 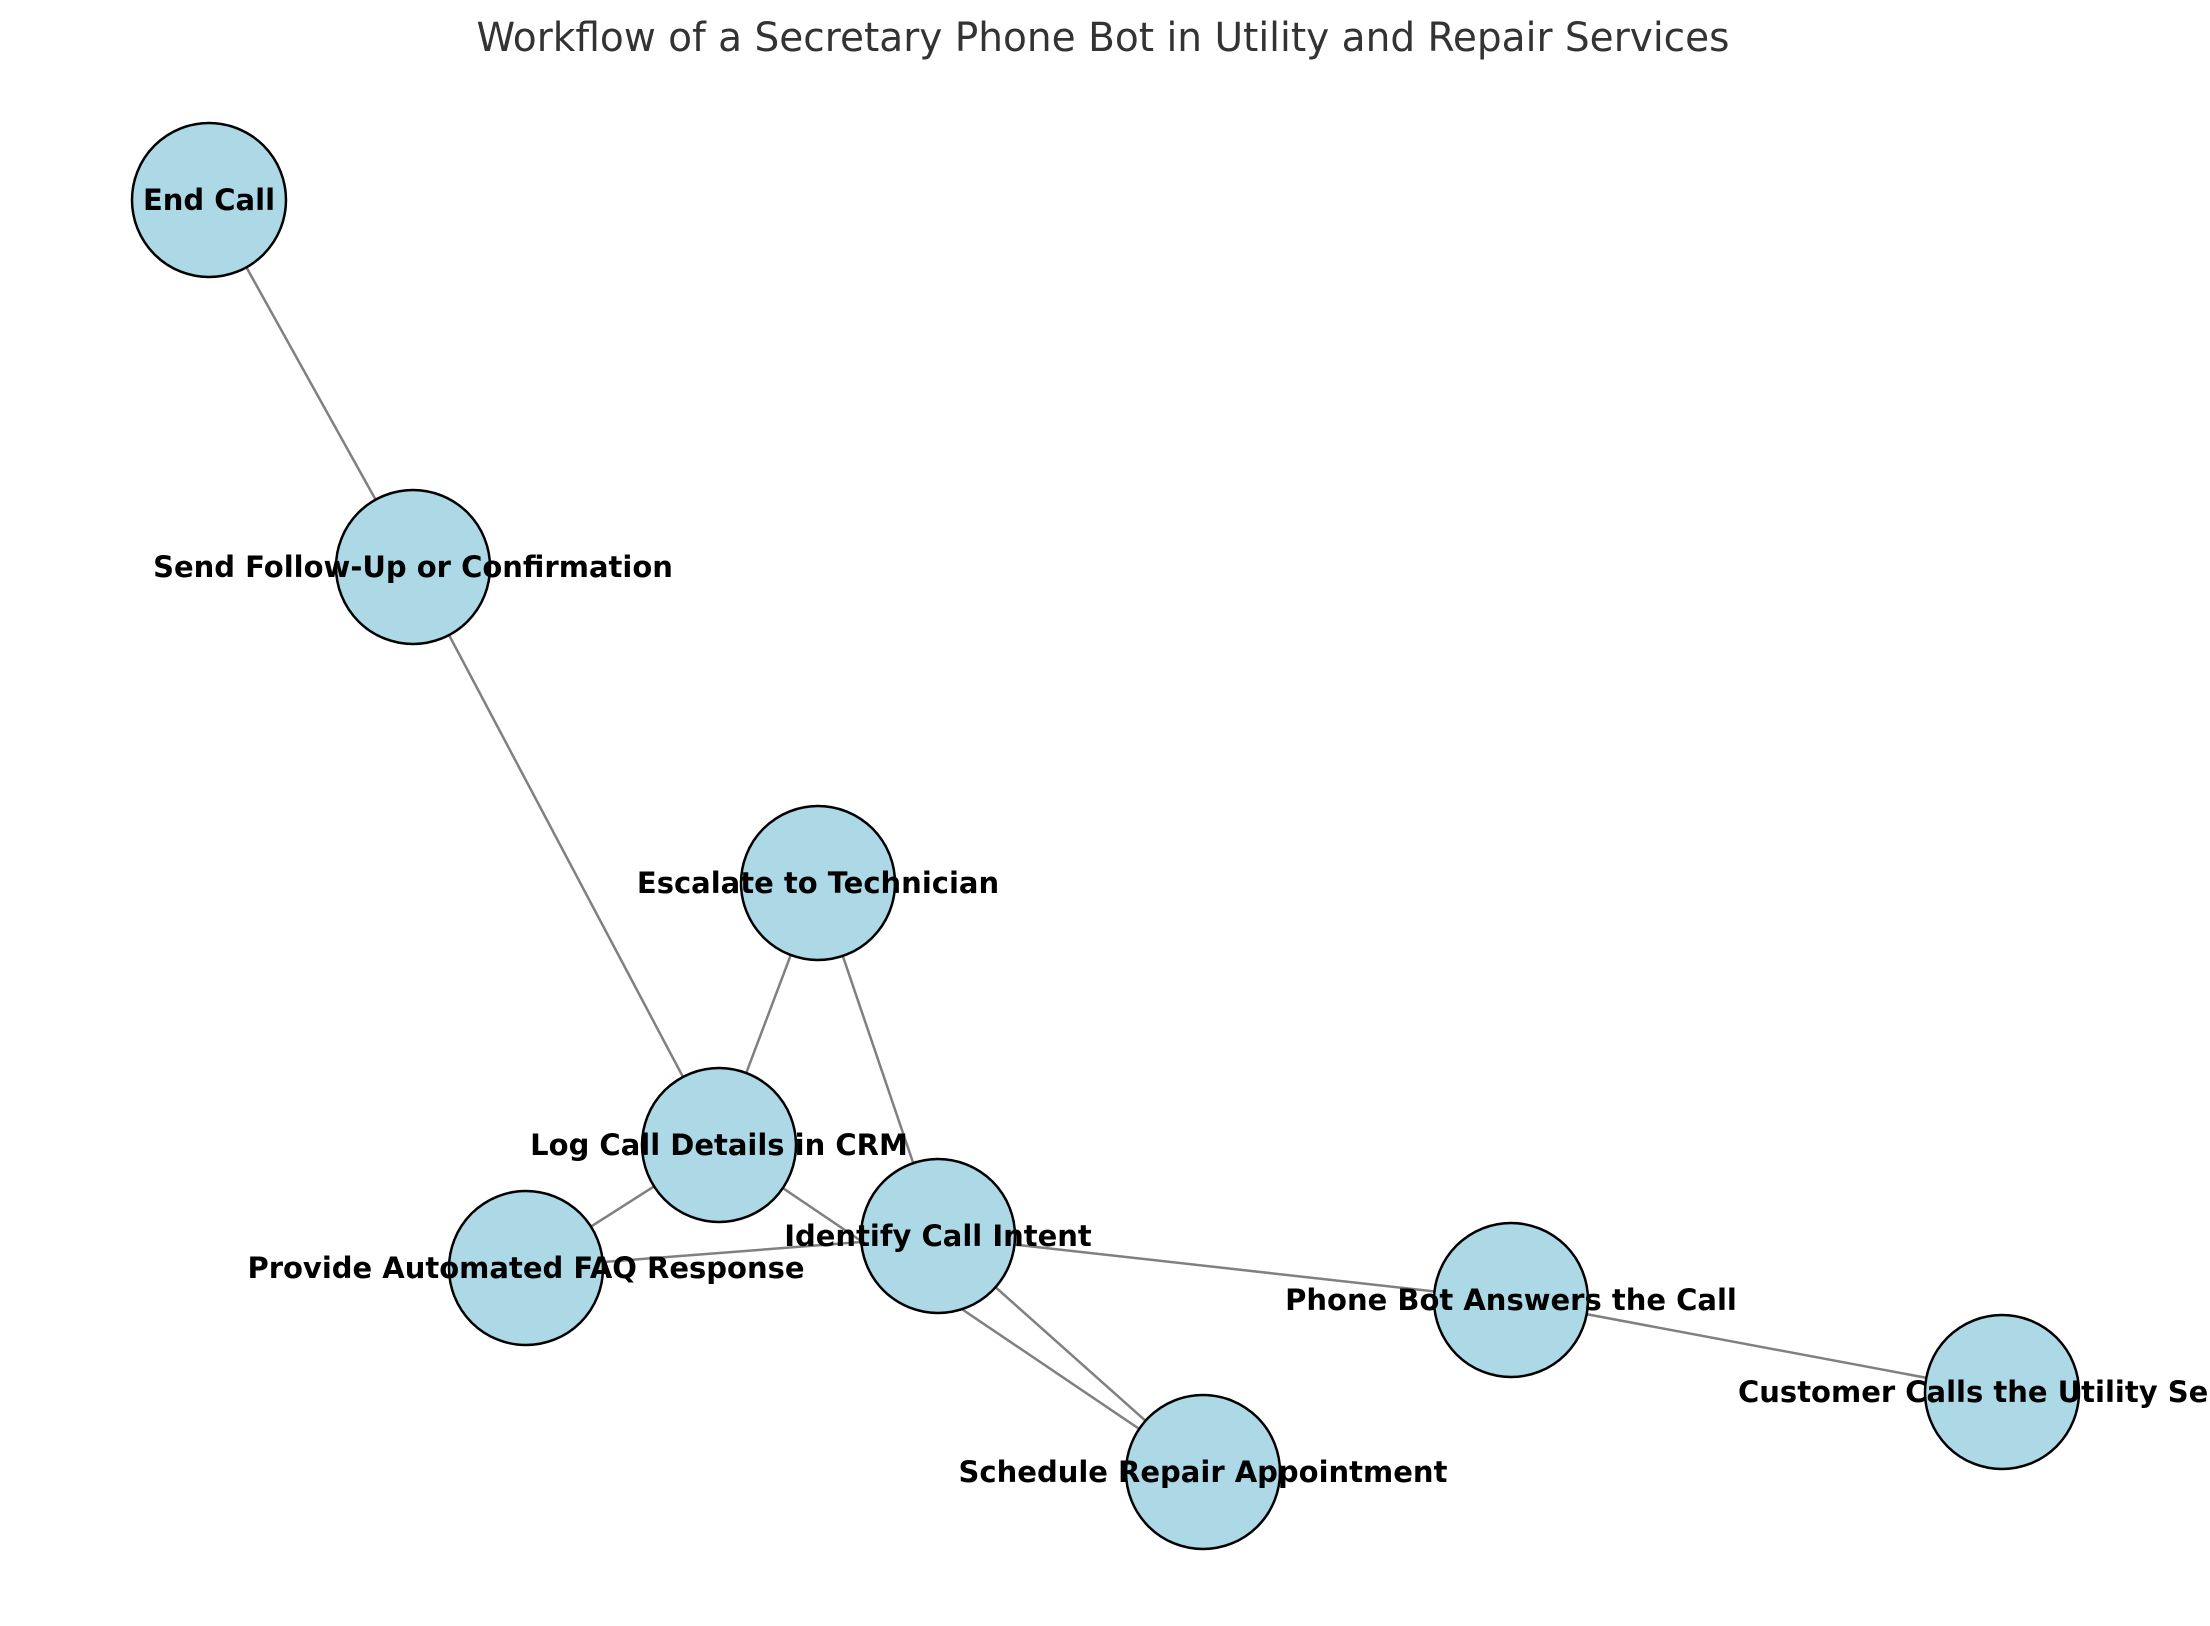 I want to click on node-phone-bot, so click(x=1511, y=1300).